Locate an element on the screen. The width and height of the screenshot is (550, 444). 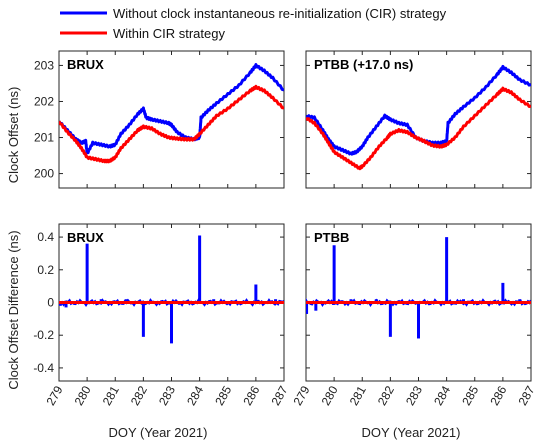
y-tick-label: 201 is located at coordinates (44, 138).